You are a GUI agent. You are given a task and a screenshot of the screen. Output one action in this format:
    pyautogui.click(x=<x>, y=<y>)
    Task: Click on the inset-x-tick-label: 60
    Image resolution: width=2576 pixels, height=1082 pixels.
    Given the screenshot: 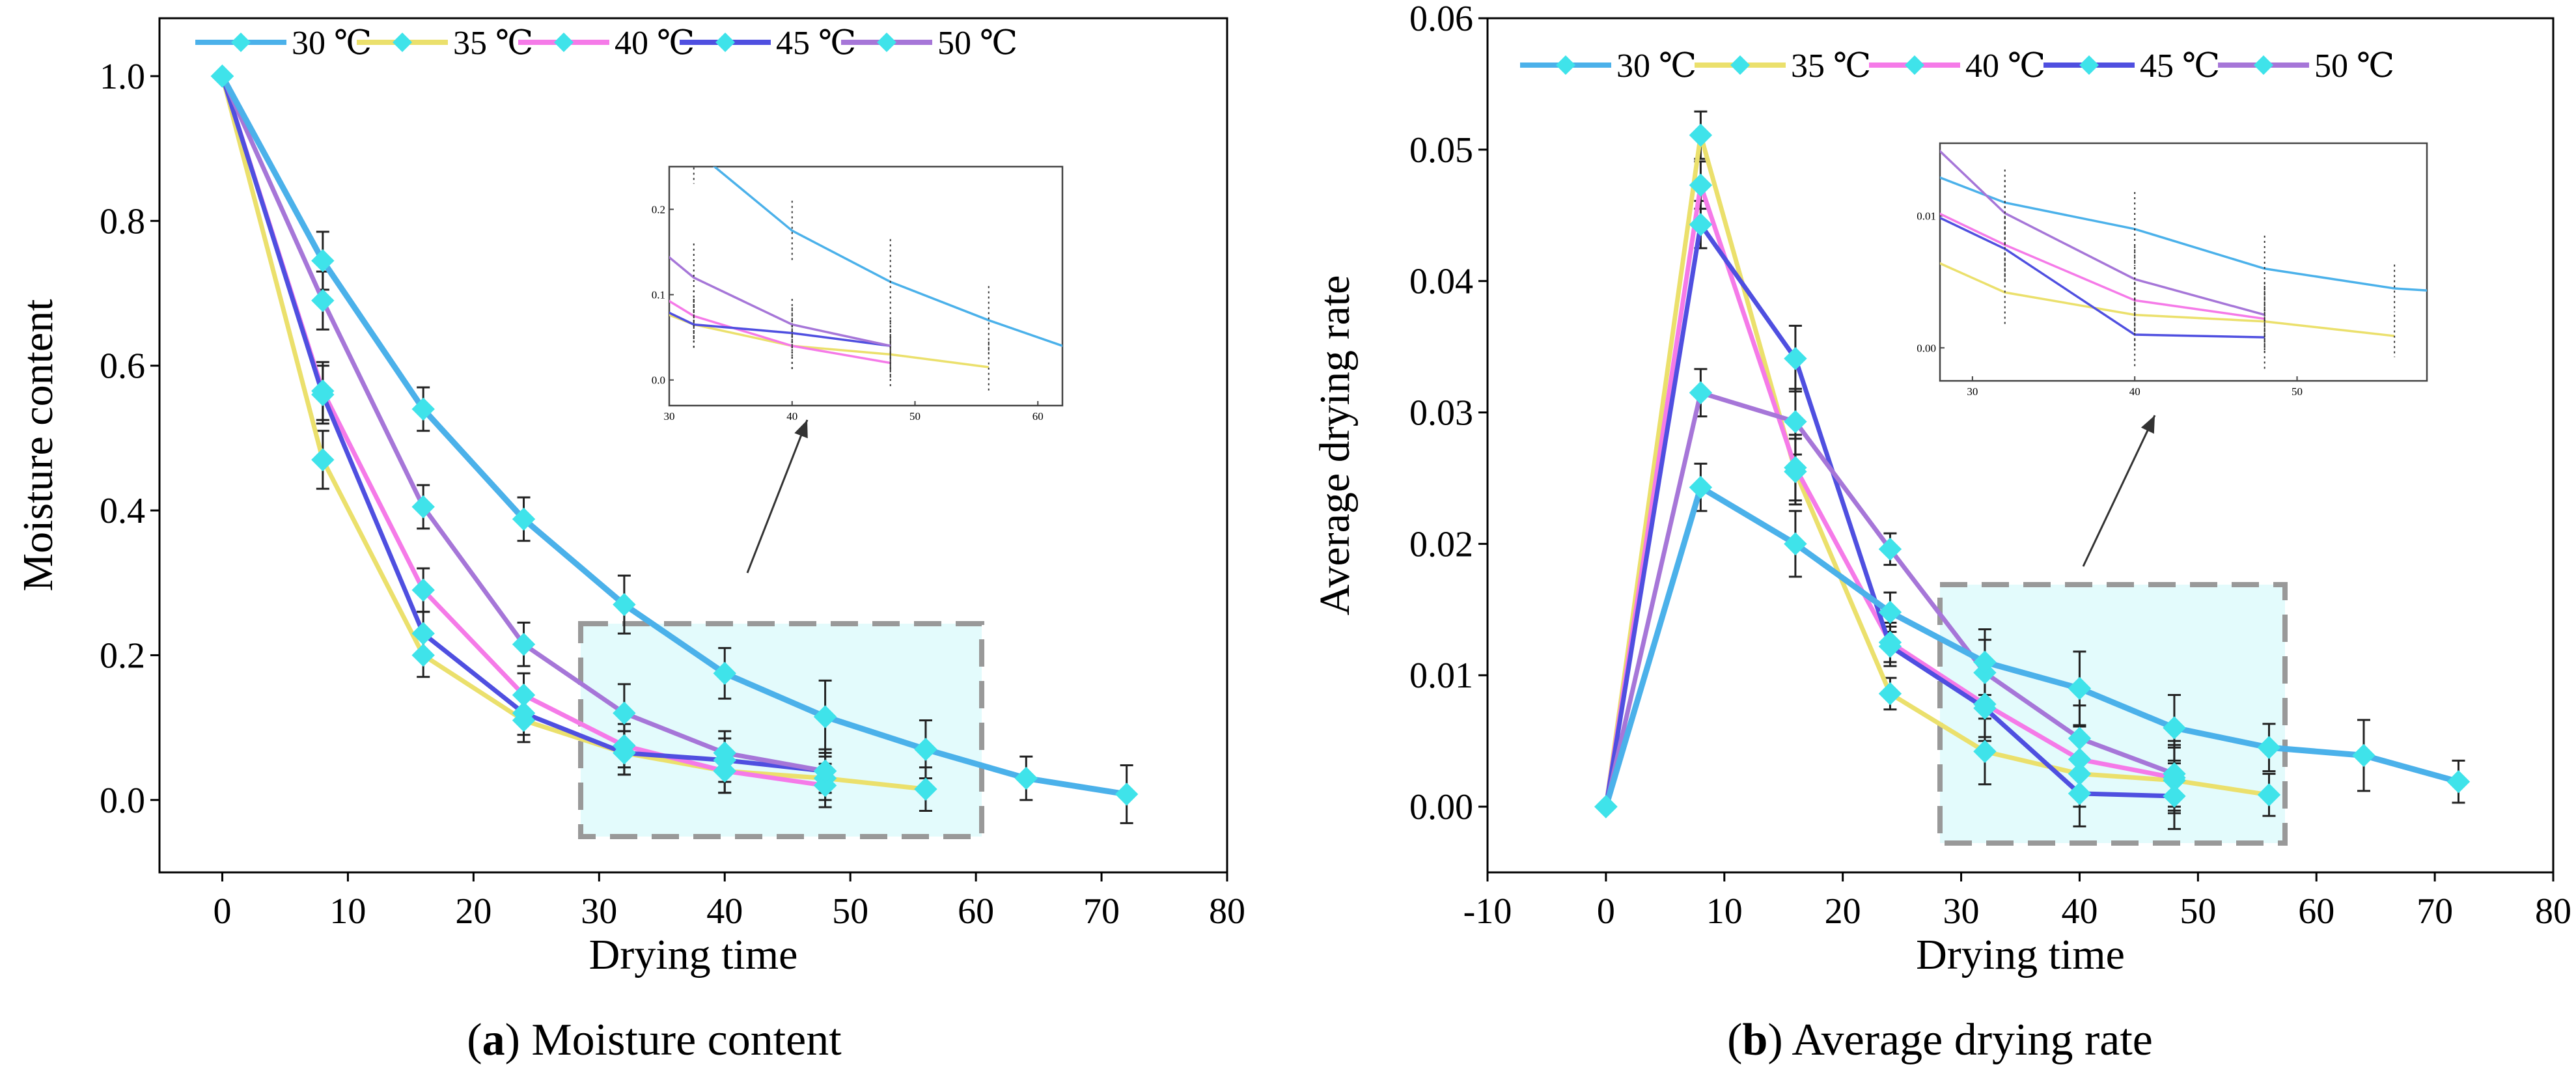 What is the action you would take?
    pyautogui.click(x=1038, y=416)
    